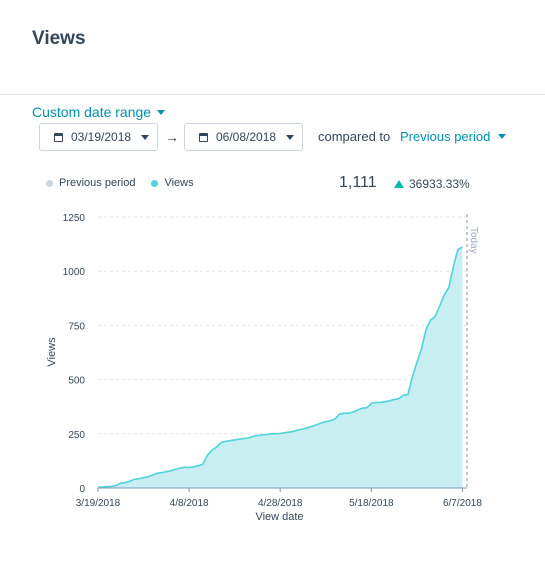 This screenshot has width=545, height=571. What do you see at coordinates (52, 352) in the screenshot?
I see `y-axis-title: Views` at bounding box center [52, 352].